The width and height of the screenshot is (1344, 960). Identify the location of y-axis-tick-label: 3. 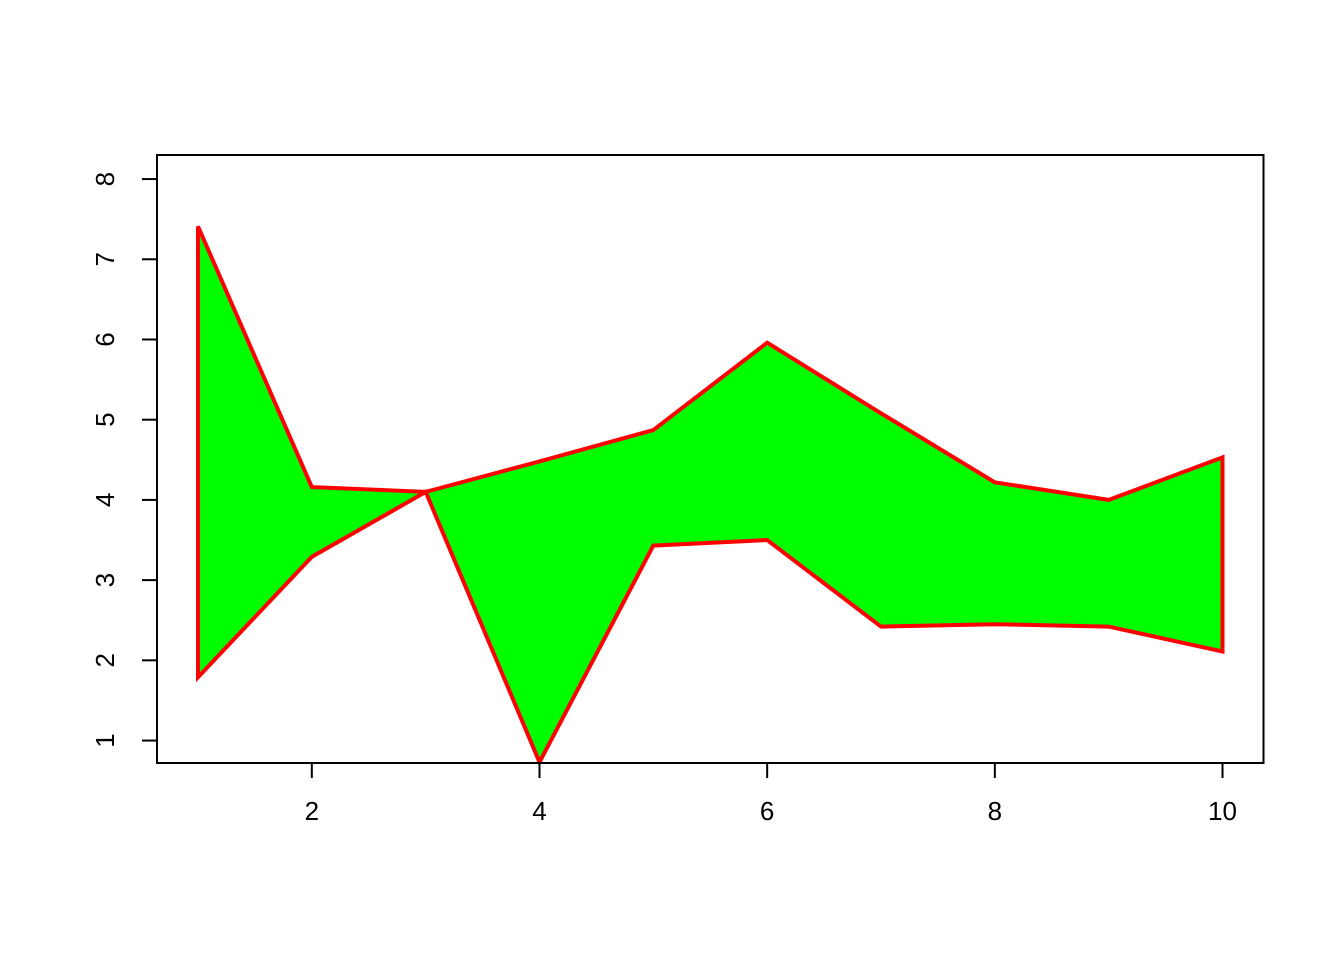
(105, 580).